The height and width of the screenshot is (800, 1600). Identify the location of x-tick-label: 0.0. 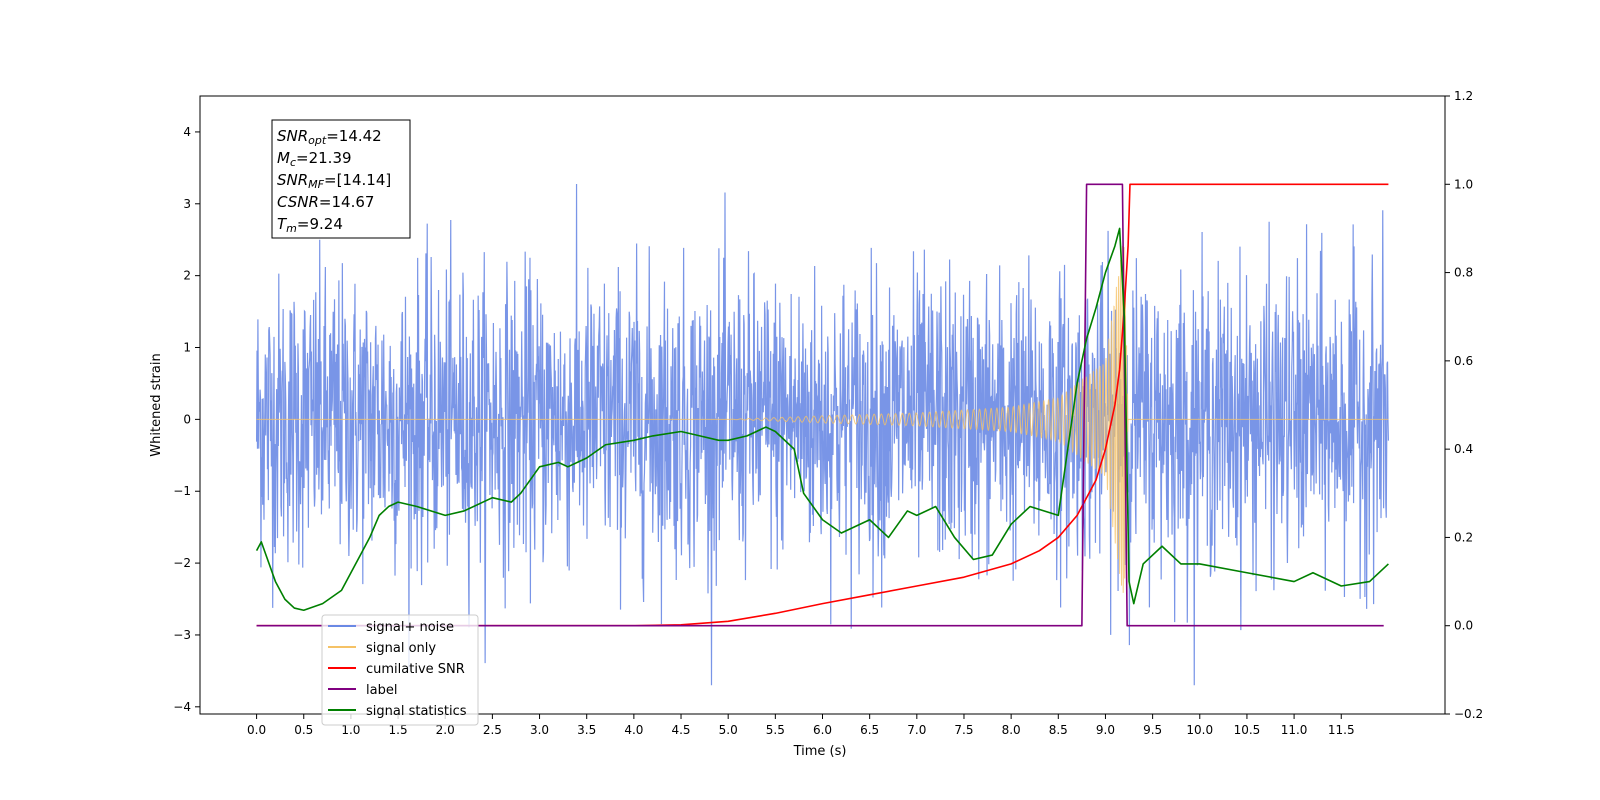
(256, 730).